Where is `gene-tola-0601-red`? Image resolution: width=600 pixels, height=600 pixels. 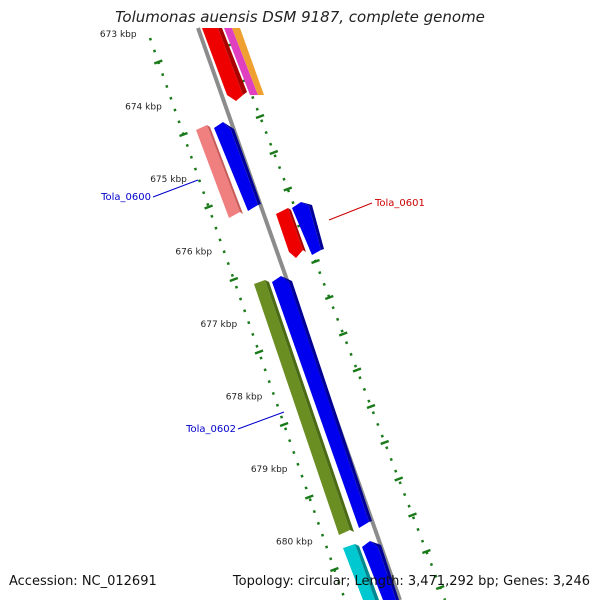
gene-tola-0601-red is located at coordinates (291, 233).